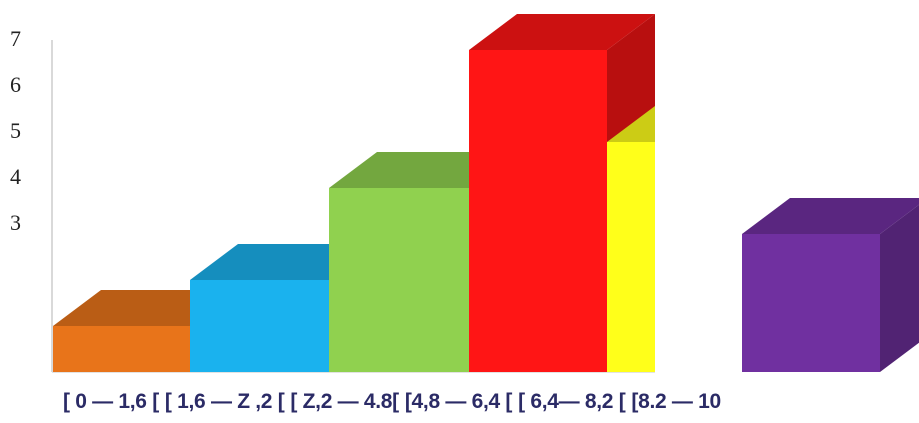 The image size is (919, 423). I want to click on bar, so click(830, 285).